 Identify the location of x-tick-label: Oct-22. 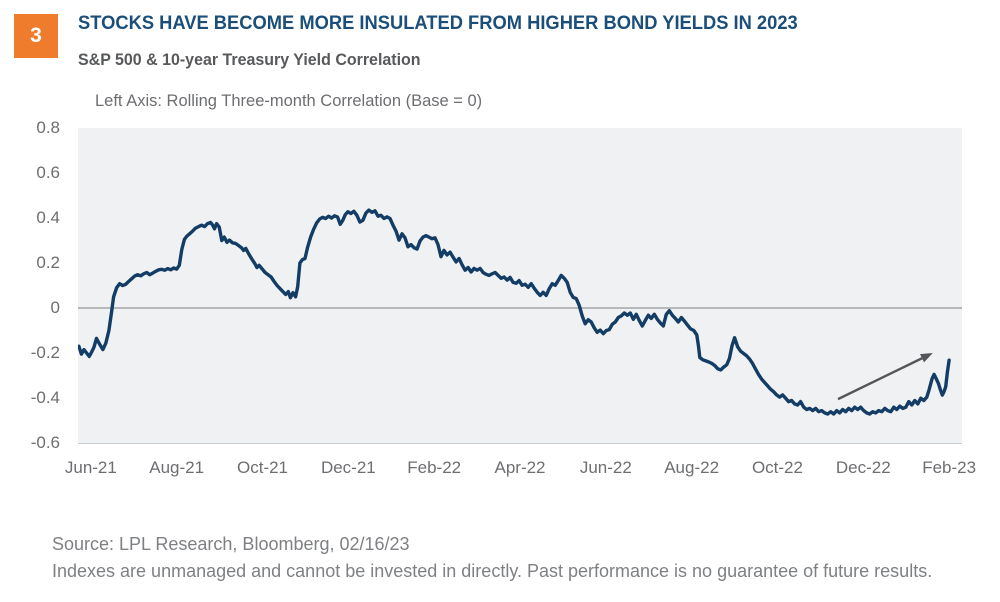
(777, 467).